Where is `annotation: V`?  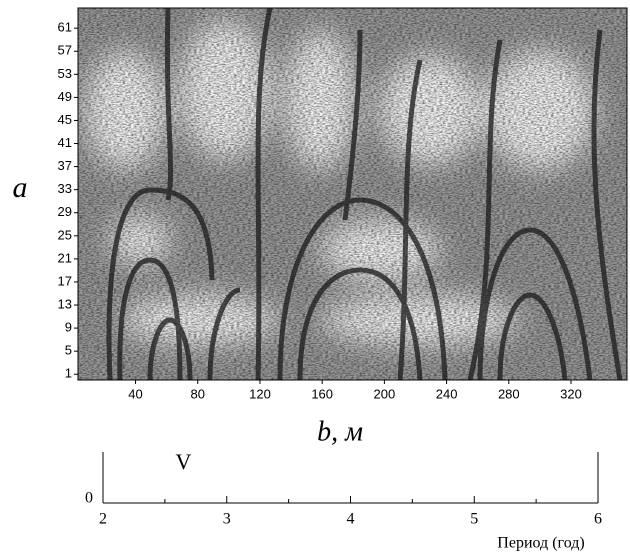
annotation: V is located at coordinates (183, 461).